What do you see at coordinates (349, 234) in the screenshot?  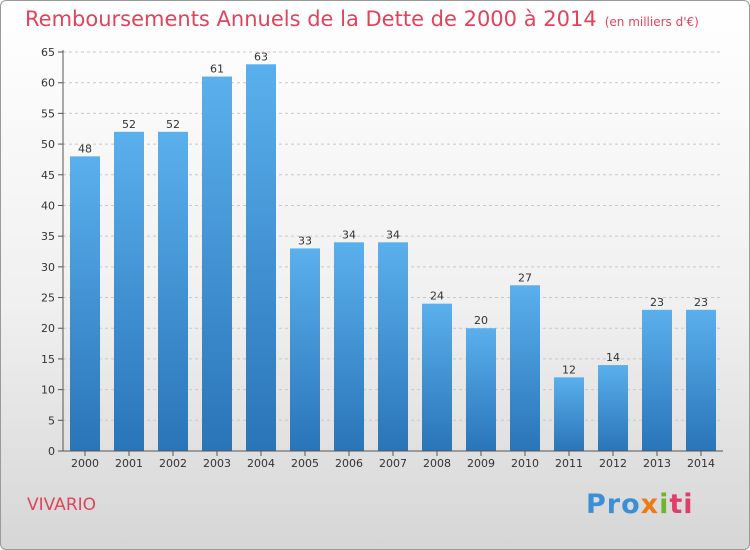 I see `data-label-2006: 34` at bounding box center [349, 234].